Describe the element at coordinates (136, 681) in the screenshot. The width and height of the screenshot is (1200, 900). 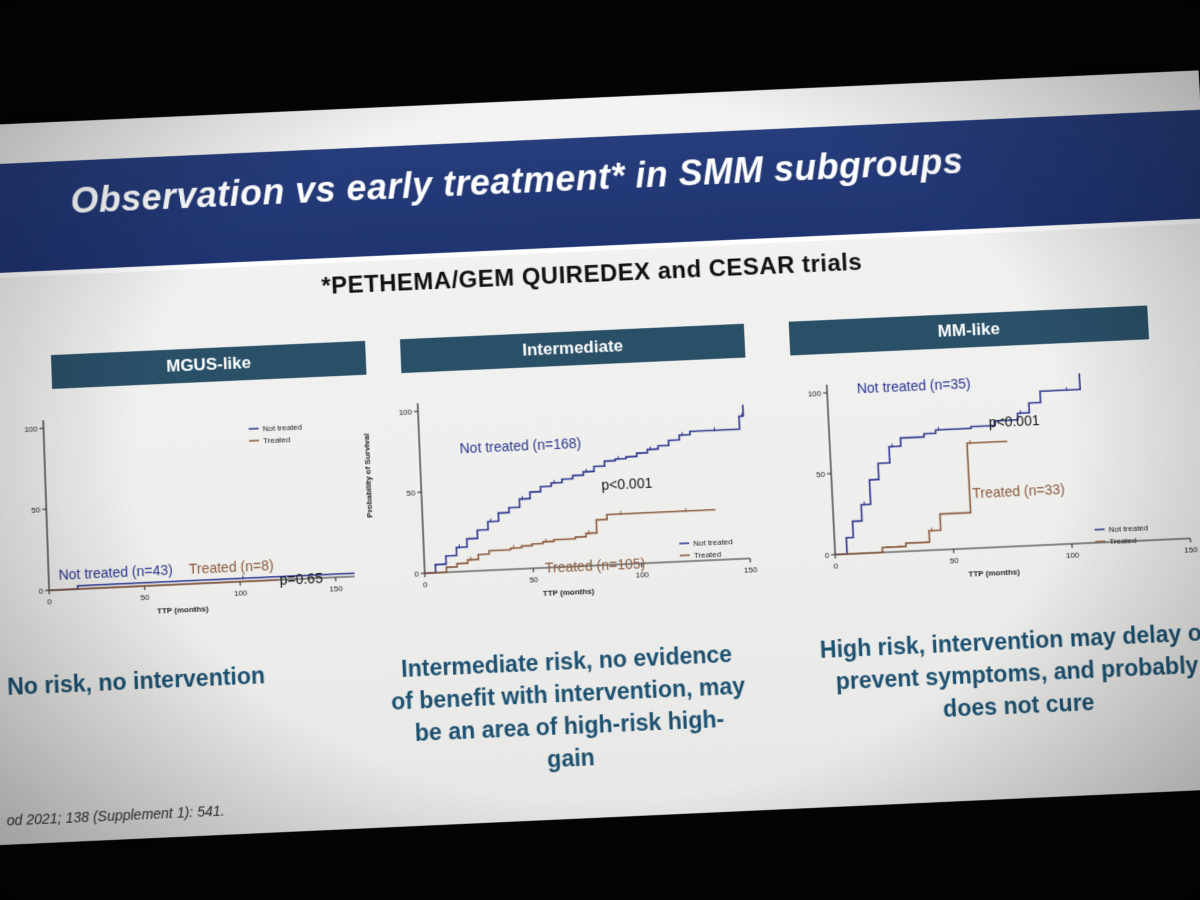
I see `caption-mgus: No risk, no intervention` at that location.